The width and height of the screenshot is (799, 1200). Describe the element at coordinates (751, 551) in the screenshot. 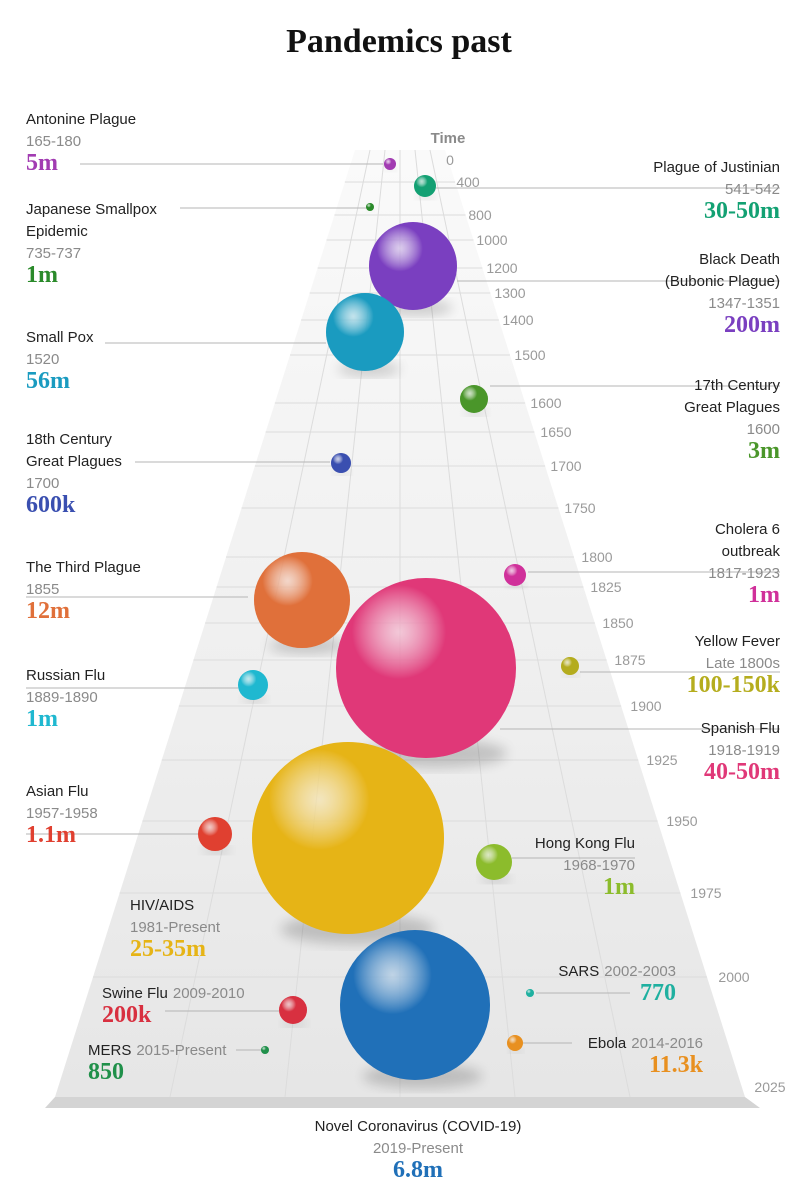

I see `pandemic-name: outbreak` at that location.